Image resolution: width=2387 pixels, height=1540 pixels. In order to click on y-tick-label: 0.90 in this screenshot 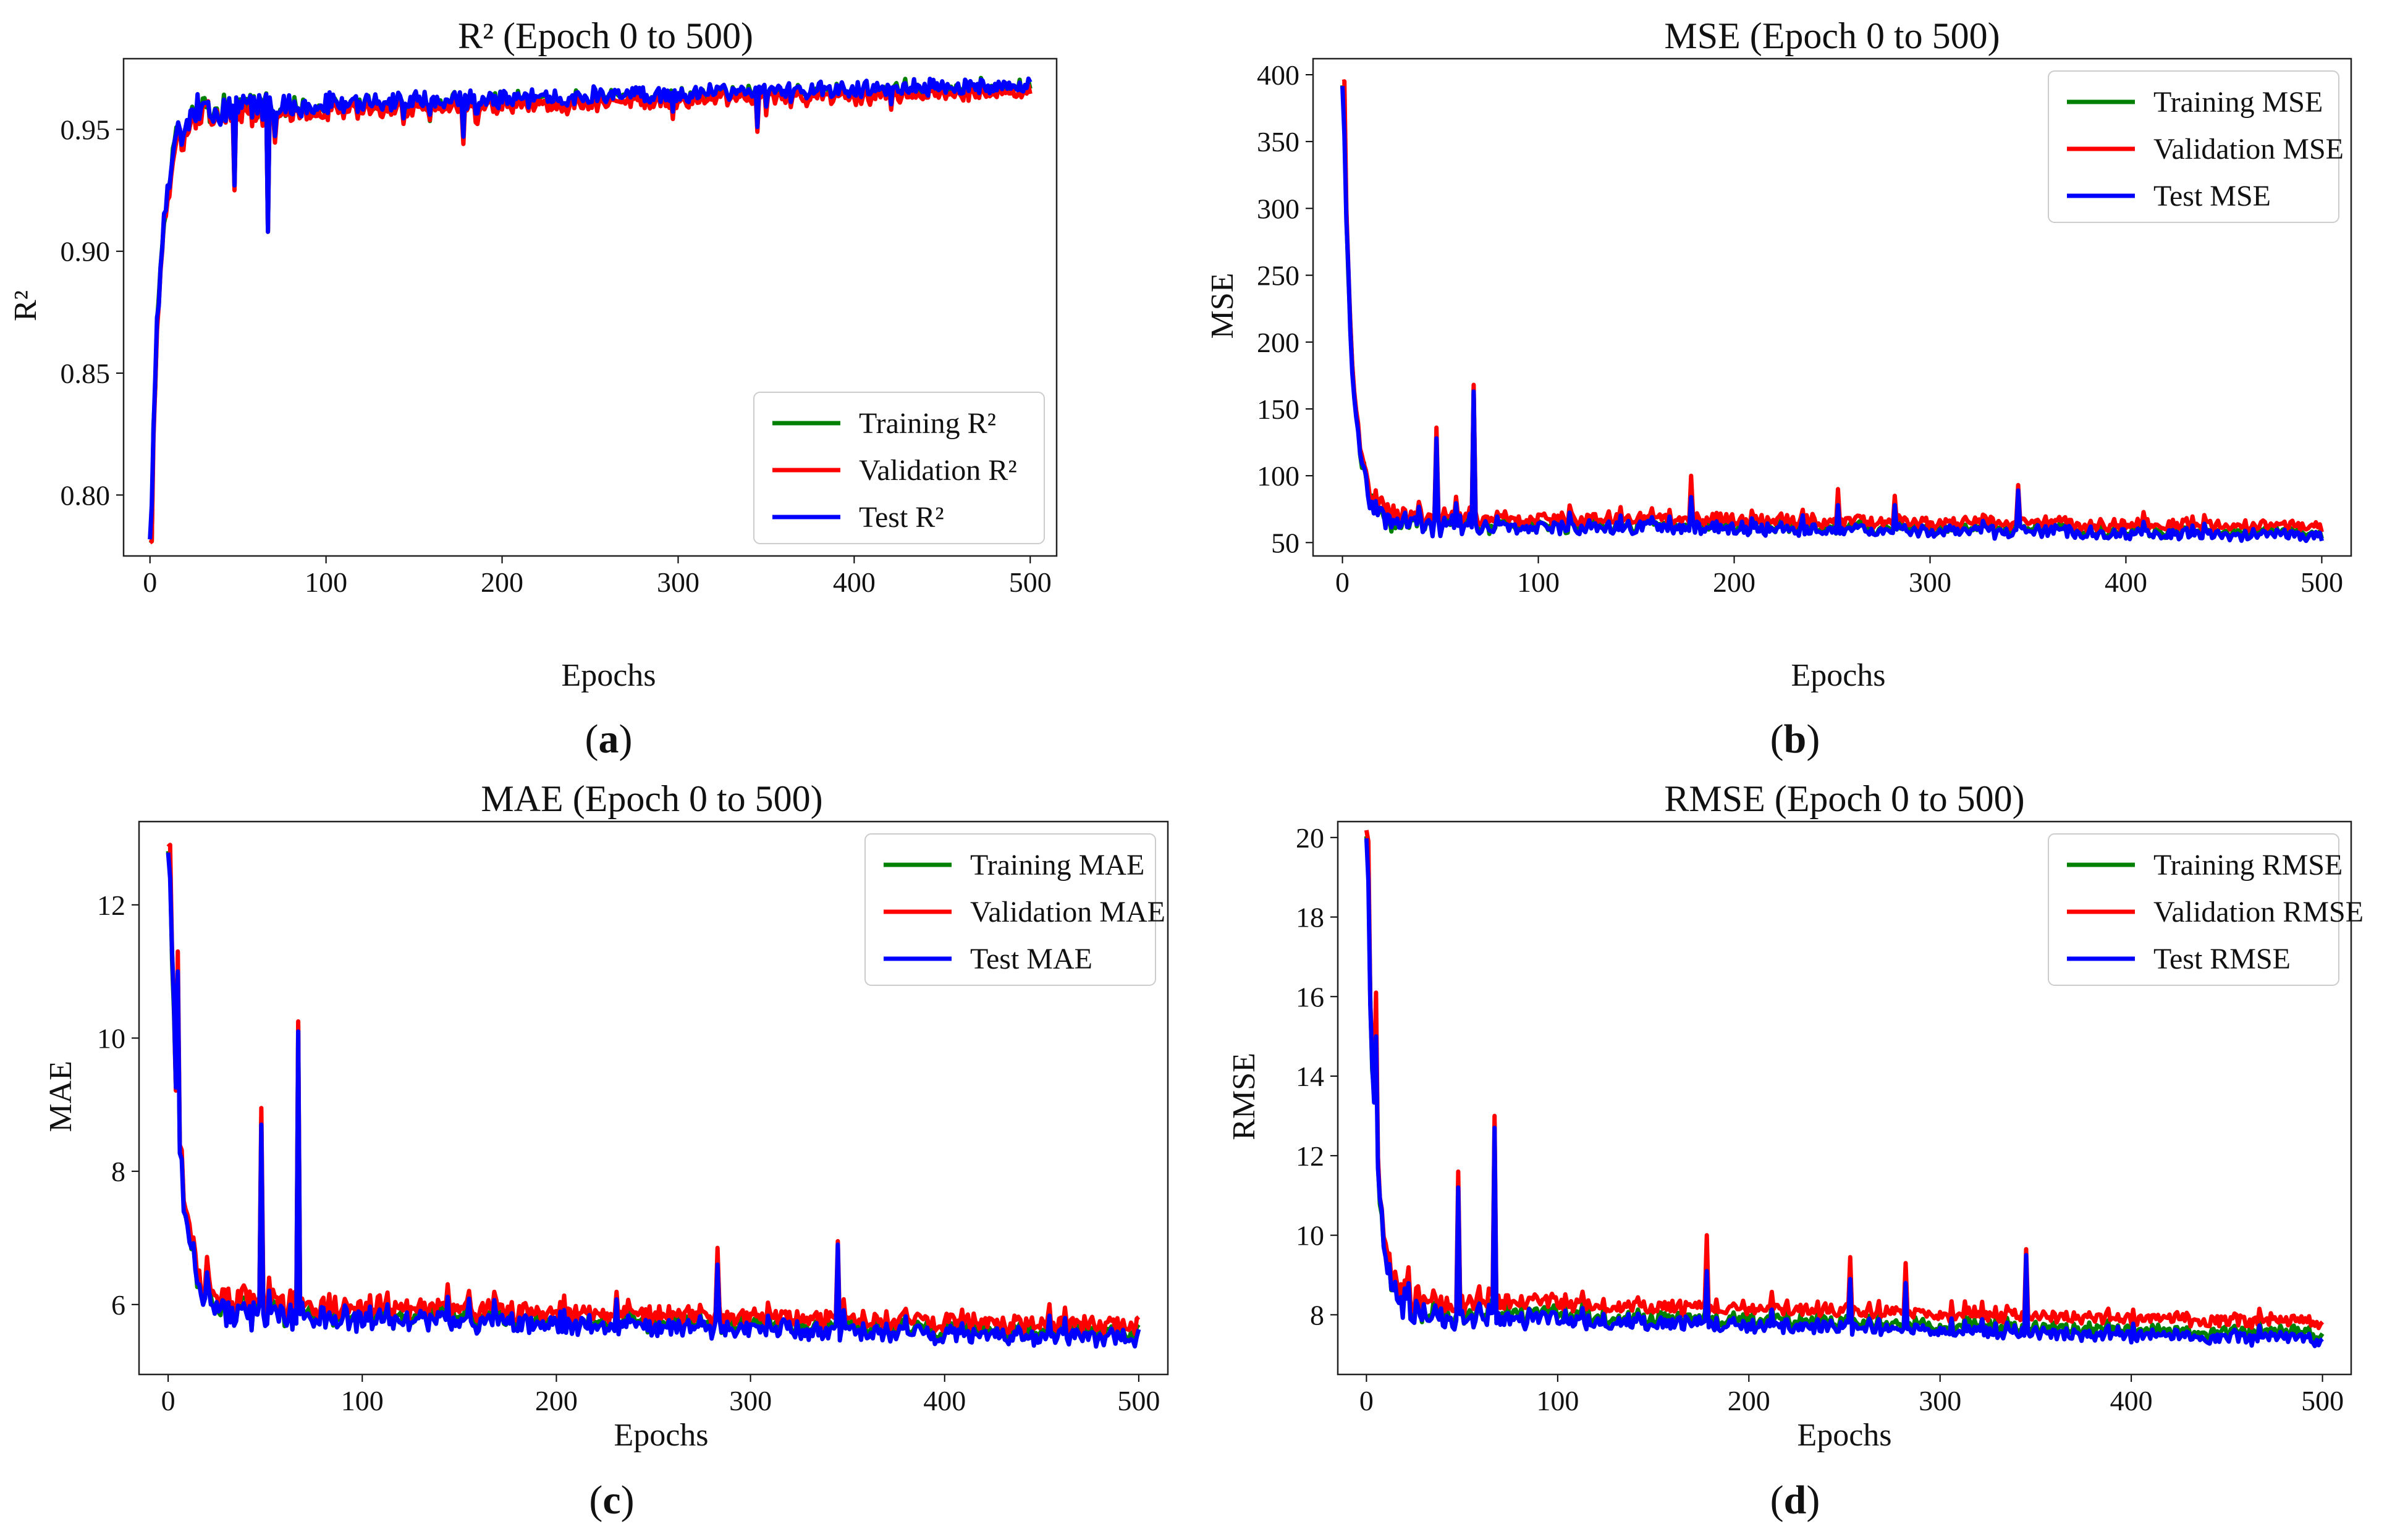, I will do `click(86, 251)`.